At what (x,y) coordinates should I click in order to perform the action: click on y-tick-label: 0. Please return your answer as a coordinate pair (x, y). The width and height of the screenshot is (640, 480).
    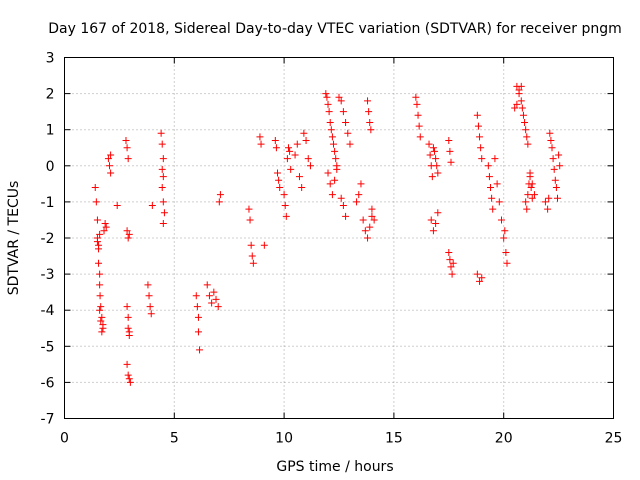
    Looking at the image, I should click on (50, 167).